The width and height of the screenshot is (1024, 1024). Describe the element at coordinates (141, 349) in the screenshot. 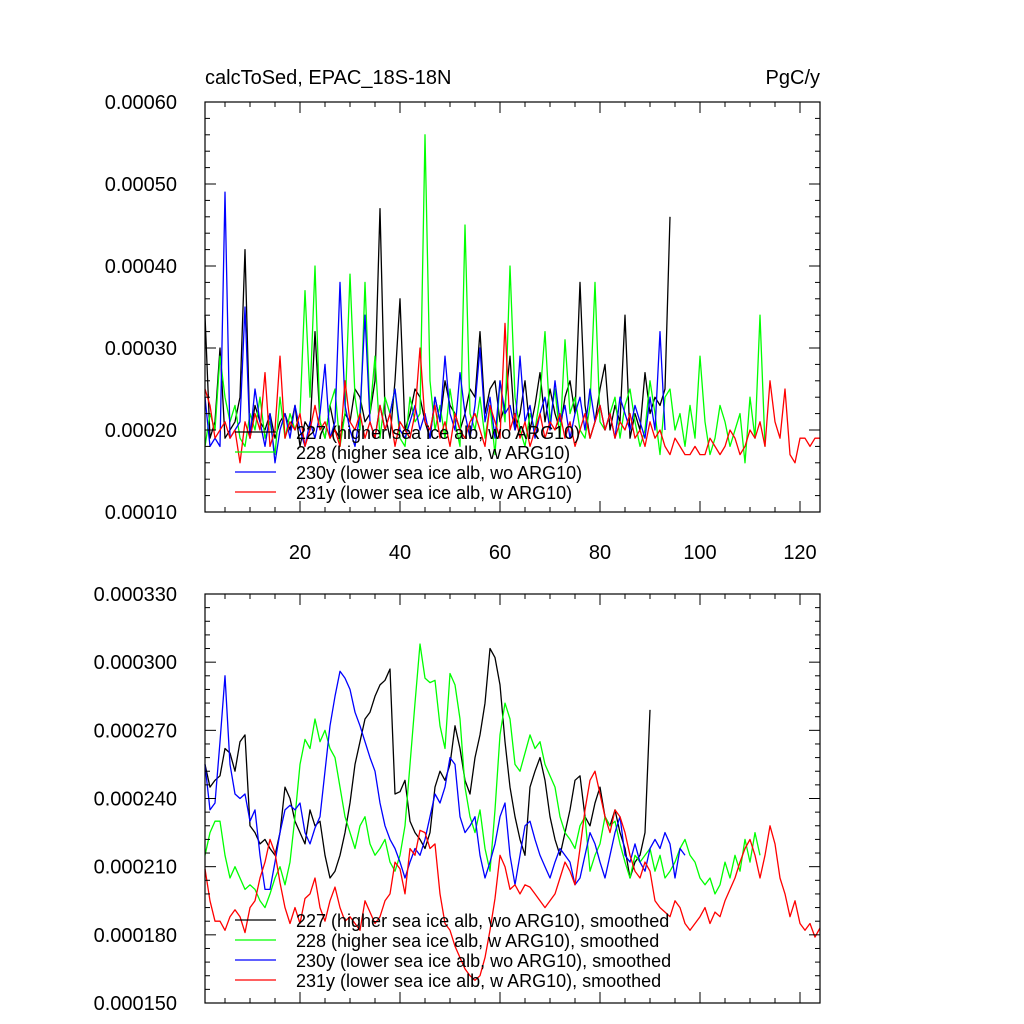

I see `chart1-y-tick-label: 0.00030` at that location.